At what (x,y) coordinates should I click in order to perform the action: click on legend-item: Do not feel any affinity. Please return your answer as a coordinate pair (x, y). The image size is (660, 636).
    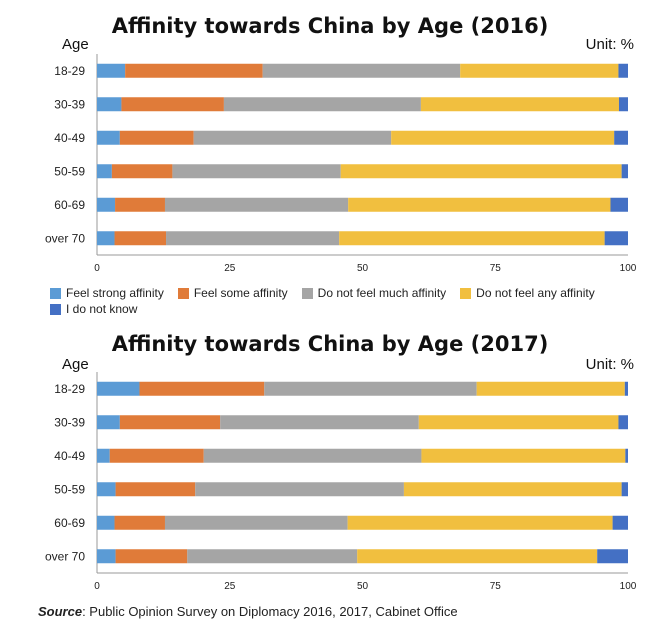
    Looking at the image, I should click on (527, 293).